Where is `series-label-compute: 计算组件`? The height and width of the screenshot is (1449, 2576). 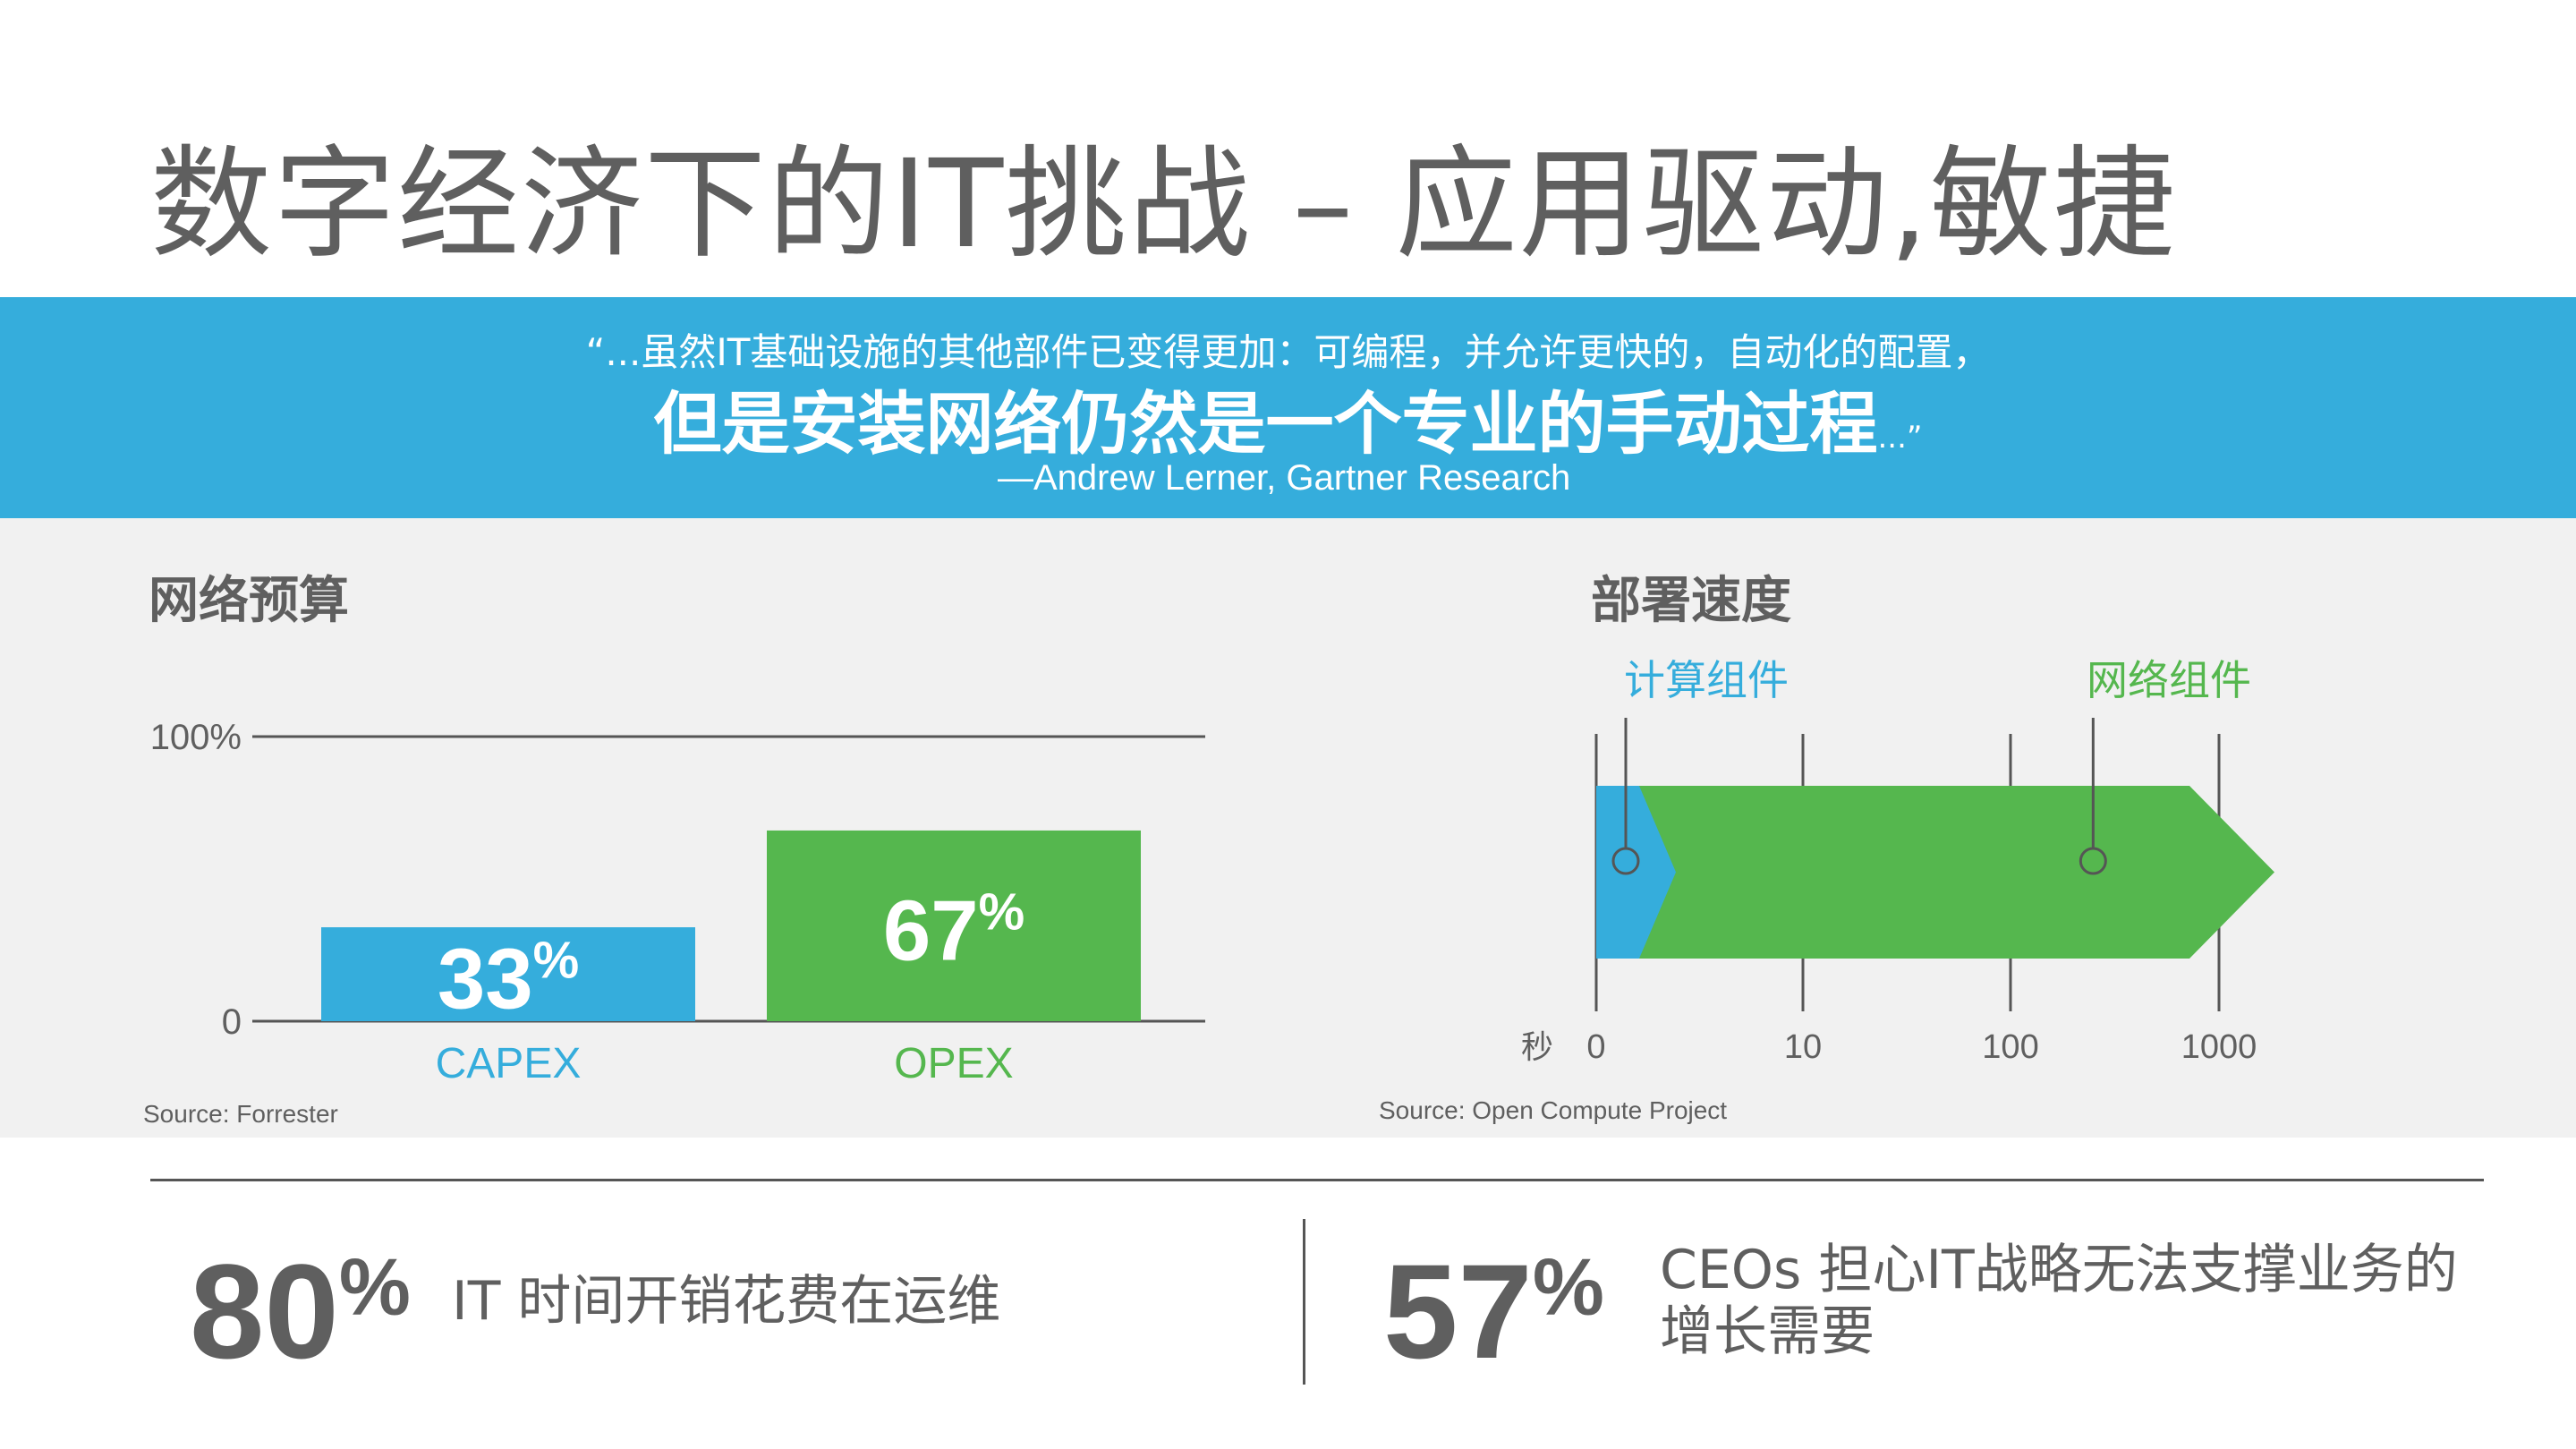 series-label-compute: 计算组件 is located at coordinates (1706, 680).